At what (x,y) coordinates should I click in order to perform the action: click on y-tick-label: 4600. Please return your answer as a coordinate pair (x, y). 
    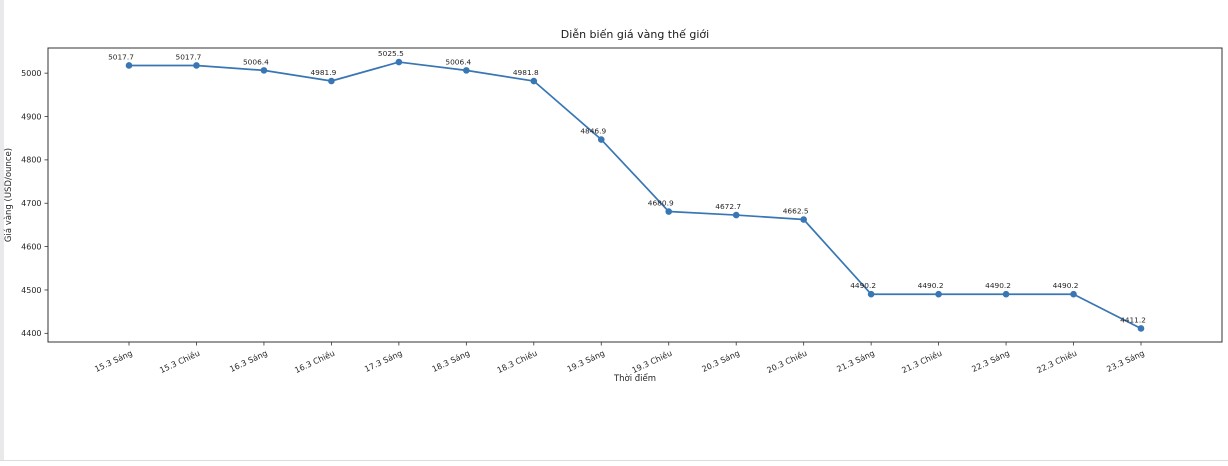
    Looking at the image, I should click on (31, 246).